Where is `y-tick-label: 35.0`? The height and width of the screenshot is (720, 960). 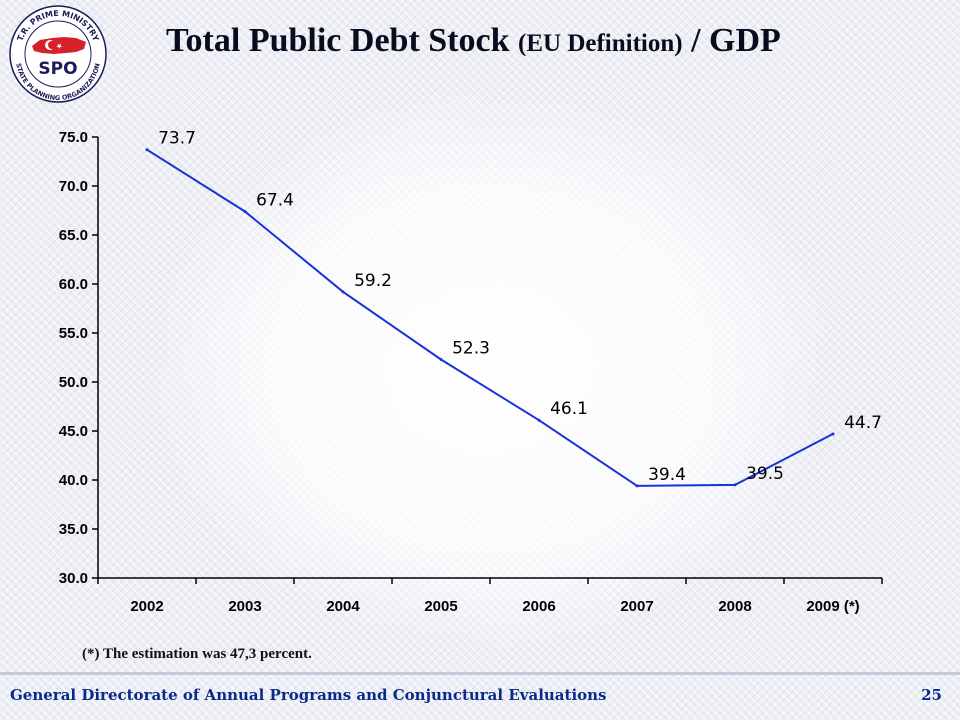 y-tick-label: 35.0 is located at coordinates (73, 529).